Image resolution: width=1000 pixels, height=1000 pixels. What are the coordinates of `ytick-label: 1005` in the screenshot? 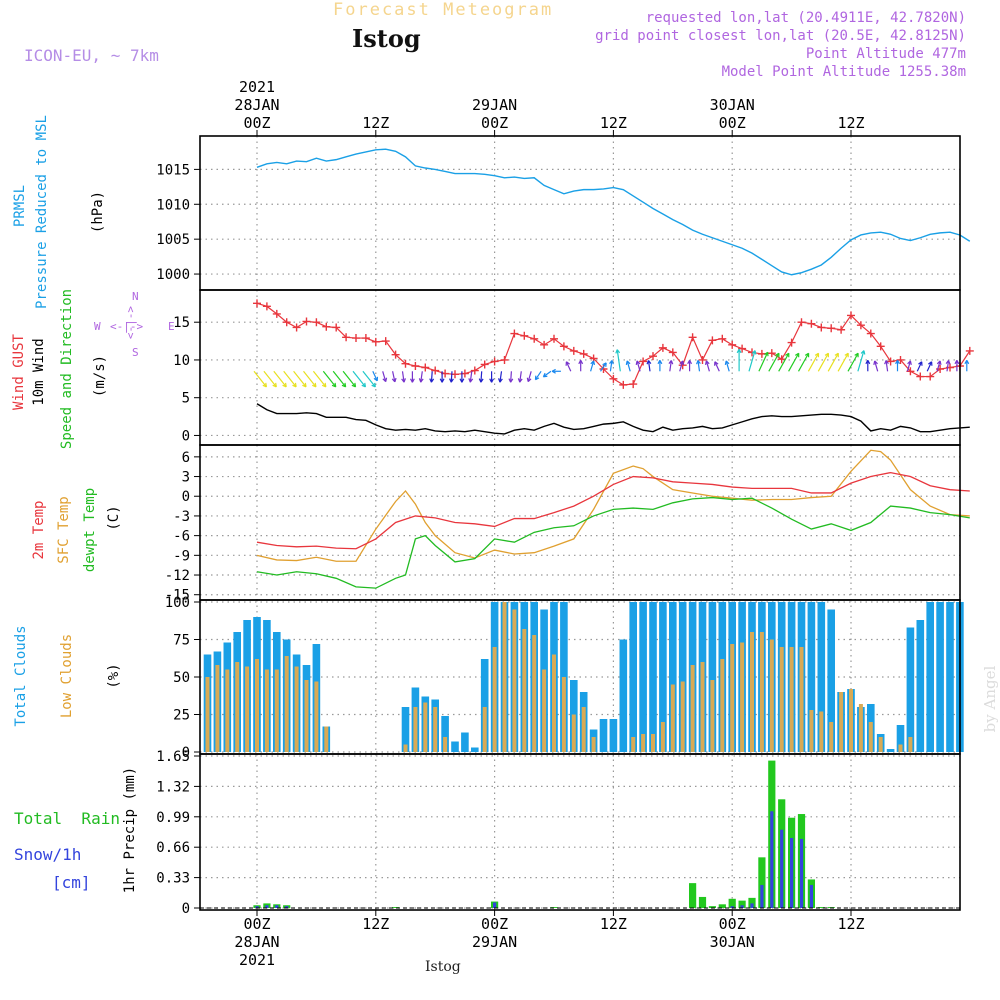 It's located at (173, 240).